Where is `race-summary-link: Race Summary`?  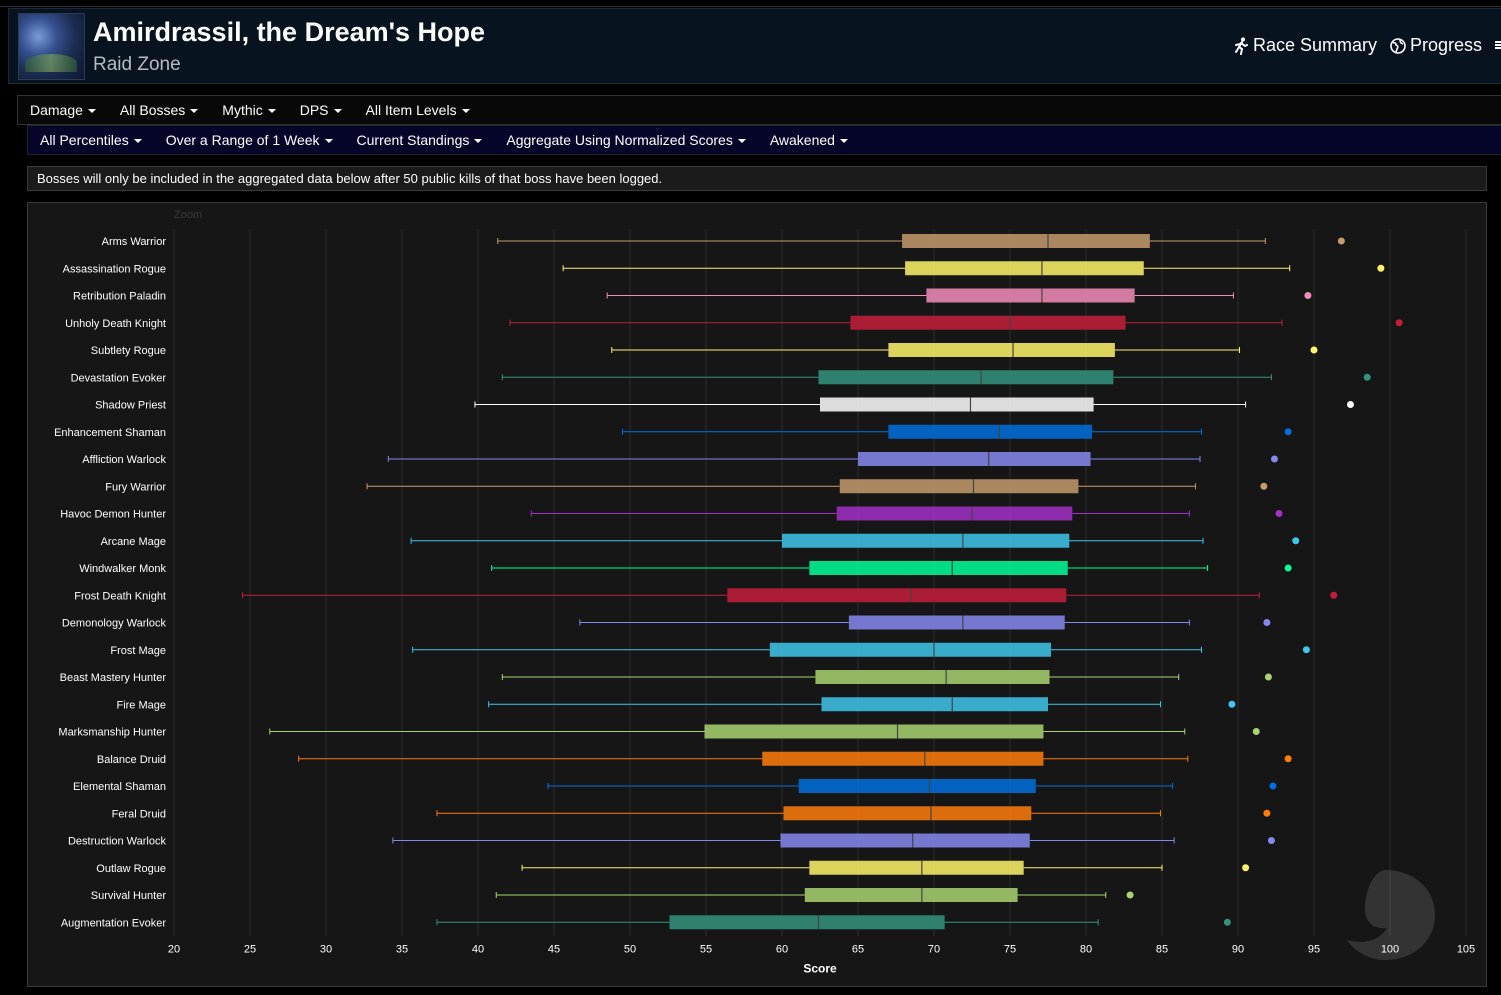
race-summary-link: Race Summary is located at coordinates (1305, 45).